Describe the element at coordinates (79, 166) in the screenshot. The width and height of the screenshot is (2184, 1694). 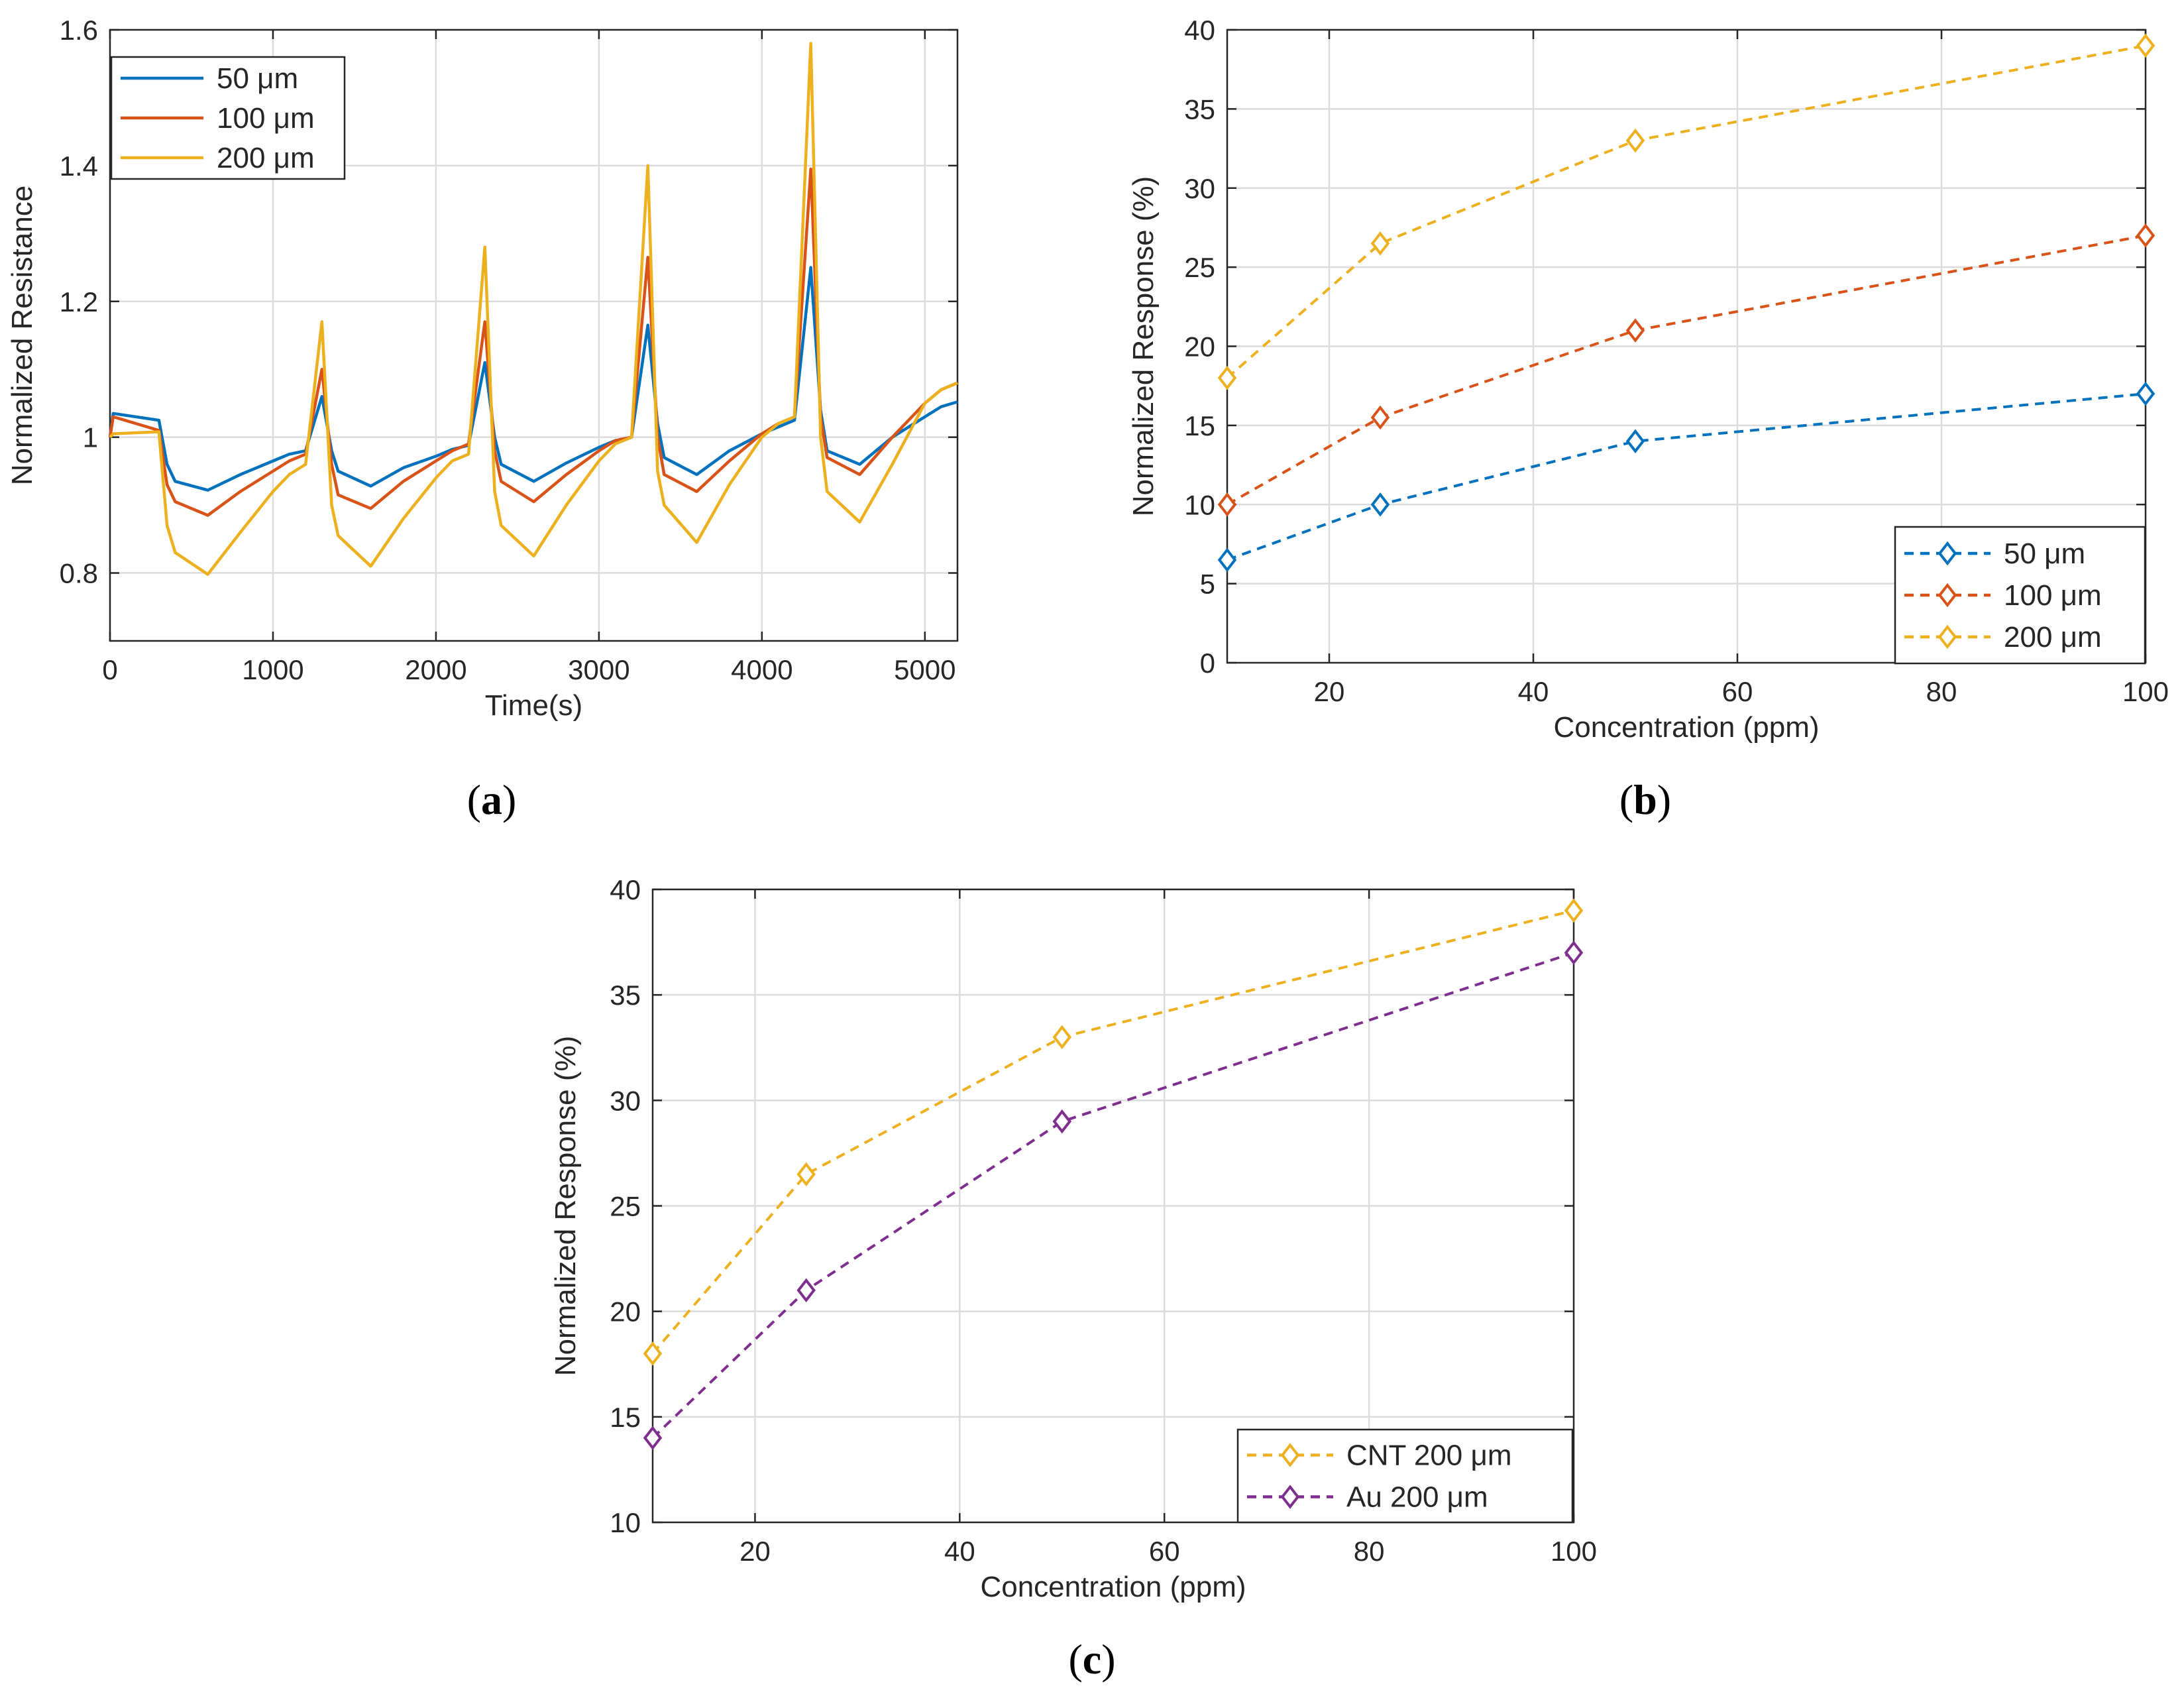
I see `y-tick-label: 1.4` at that location.